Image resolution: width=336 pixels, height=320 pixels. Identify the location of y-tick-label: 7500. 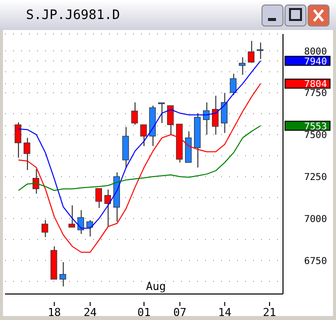
(316, 136).